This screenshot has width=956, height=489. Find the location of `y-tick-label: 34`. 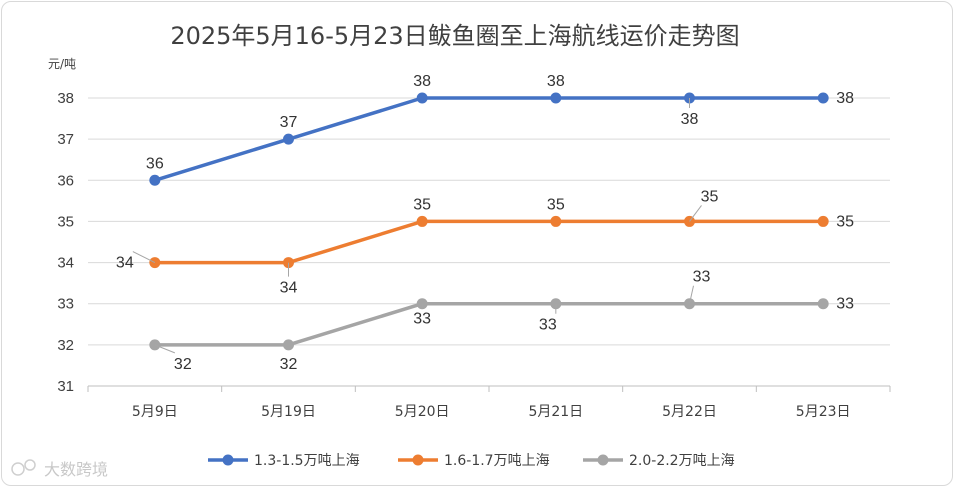

y-tick-label: 34 is located at coordinates (65, 263).